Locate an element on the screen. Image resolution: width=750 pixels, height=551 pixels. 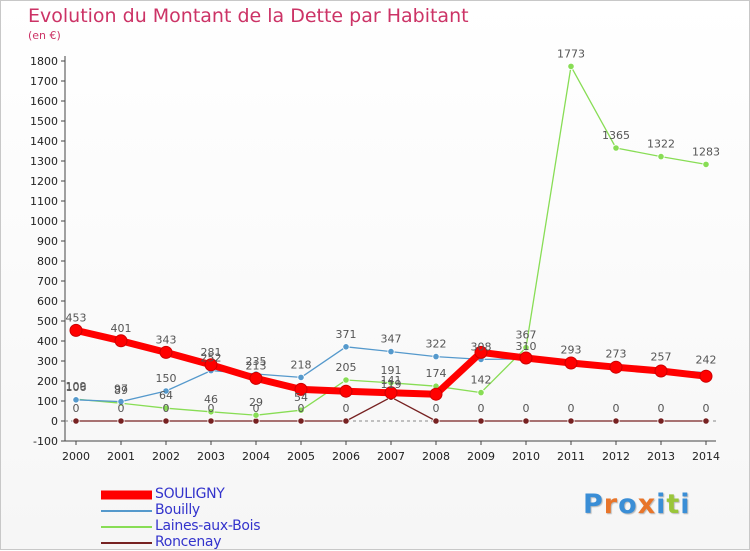
y-tick-label: 900 is located at coordinates (47, 241).